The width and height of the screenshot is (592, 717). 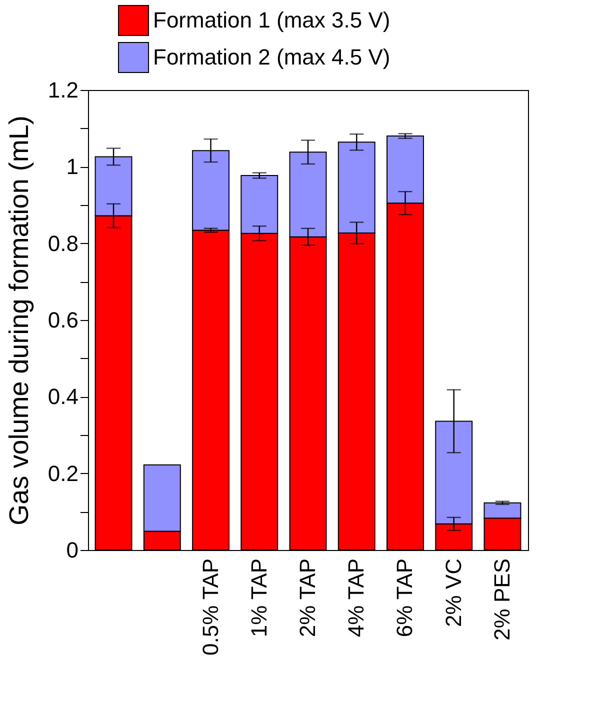 What do you see at coordinates (72, 550) in the screenshot?
I see `y-tick-label: 0` at bounding box center [72, 550].